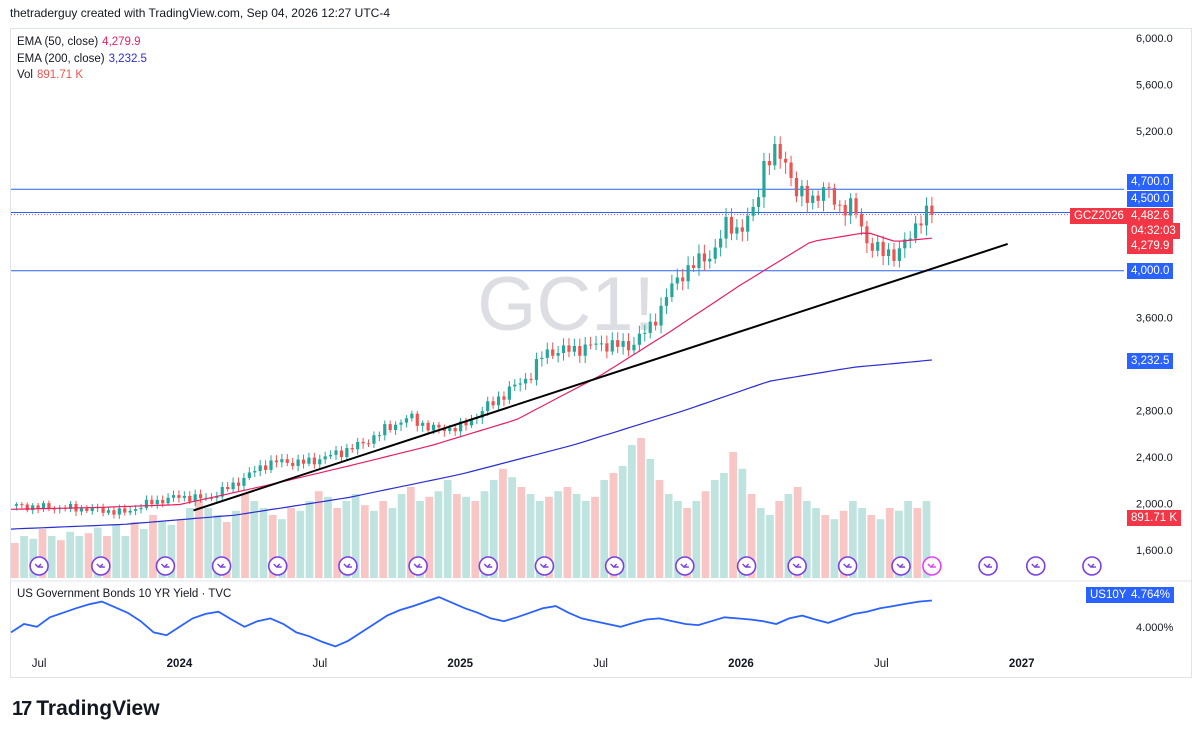 This screenshot has width=1202, height=738. What do you see at coordinates (460, 664) in the screenshot?
I see `time-axis-tick: 2025` at bounding box center [460, 664].